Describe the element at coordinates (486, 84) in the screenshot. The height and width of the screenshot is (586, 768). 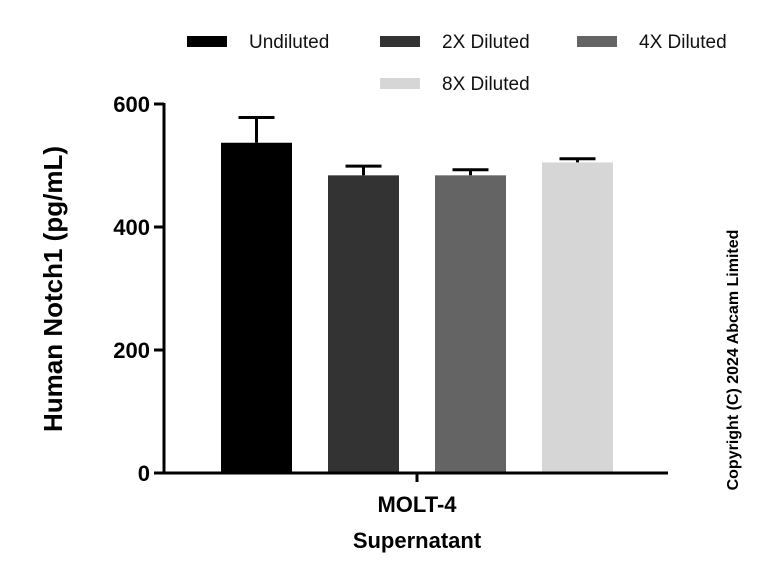
I see `legend-label: 8X Diluted` at that location.